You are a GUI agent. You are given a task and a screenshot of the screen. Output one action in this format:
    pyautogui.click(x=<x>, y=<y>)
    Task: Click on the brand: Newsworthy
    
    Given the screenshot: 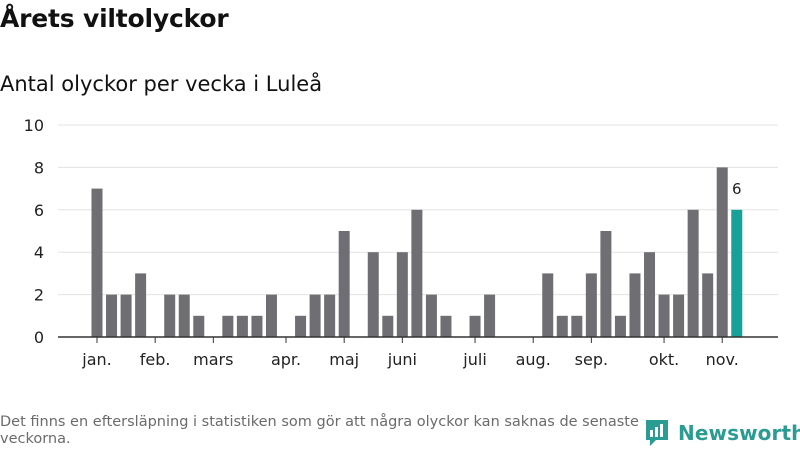 What is the action you would take?
    pyautogui.click(x=722, y=433)
    